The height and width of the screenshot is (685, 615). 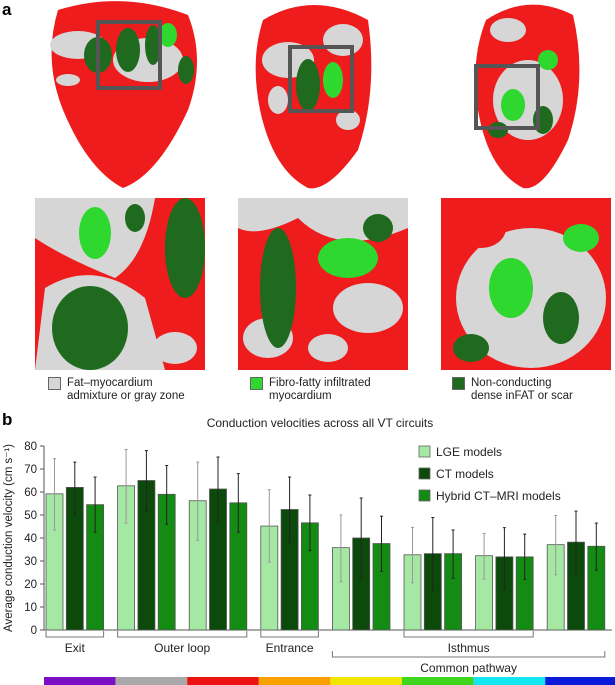 I want to click on legend-gray-zone: Fat–myocardium admixture or gray zone, so click(x=116, y=390).